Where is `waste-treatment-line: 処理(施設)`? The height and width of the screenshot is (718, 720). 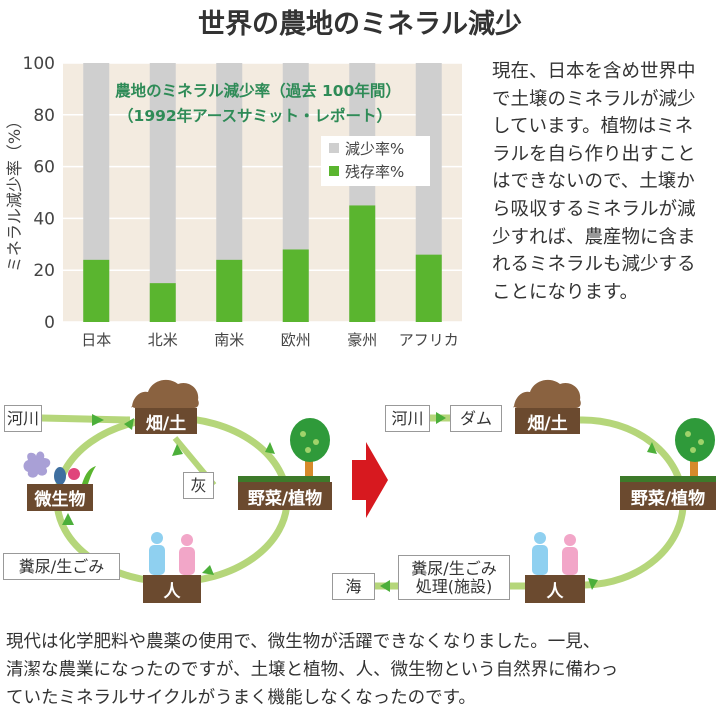
waste-treatment-line: 処理(施設) is located at coordinates (454, 586).